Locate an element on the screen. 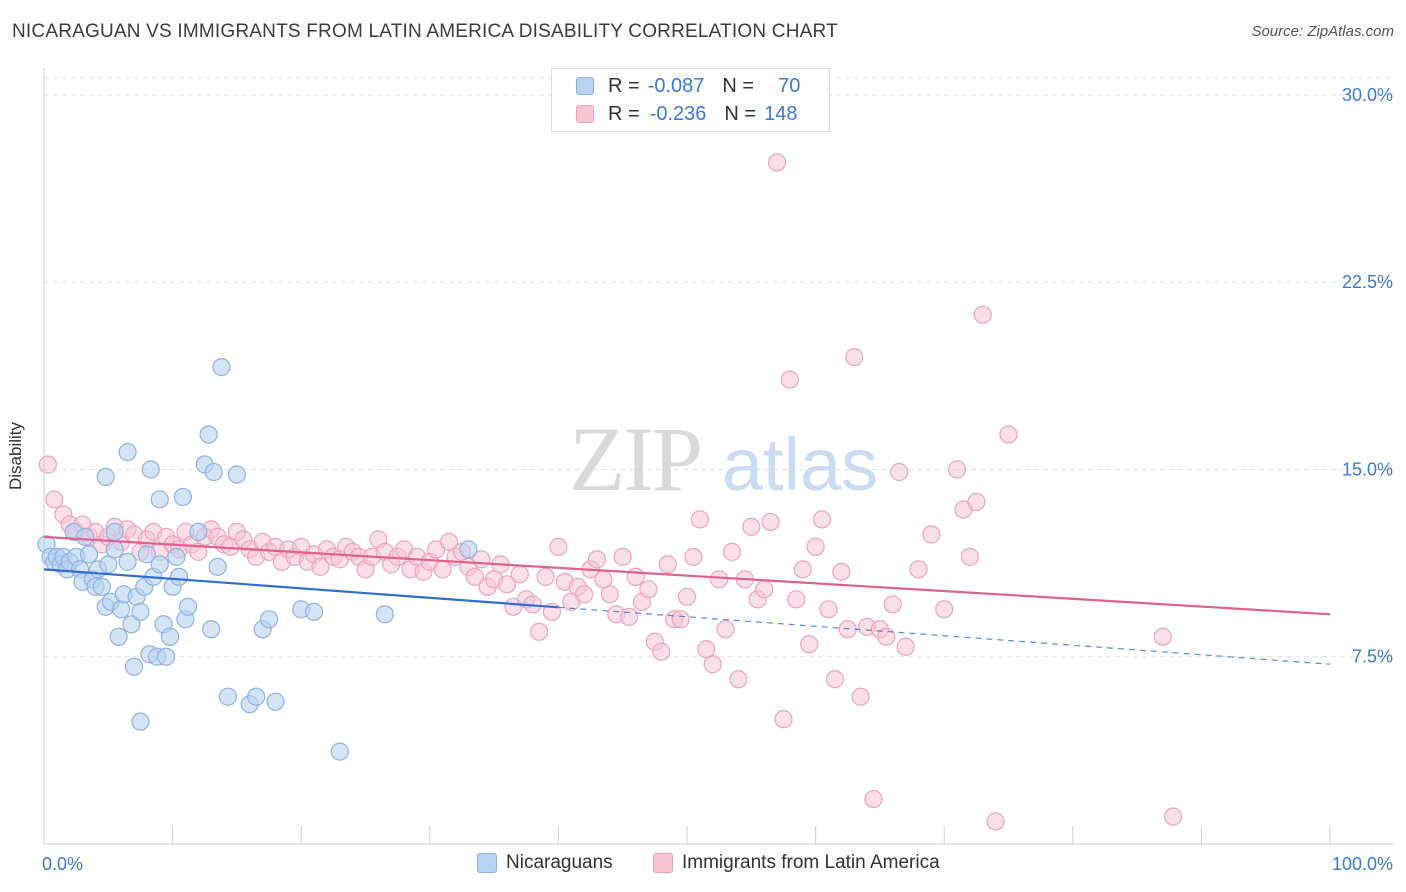  x-tick-label: 0.0% is located at coordinates (62, 864).